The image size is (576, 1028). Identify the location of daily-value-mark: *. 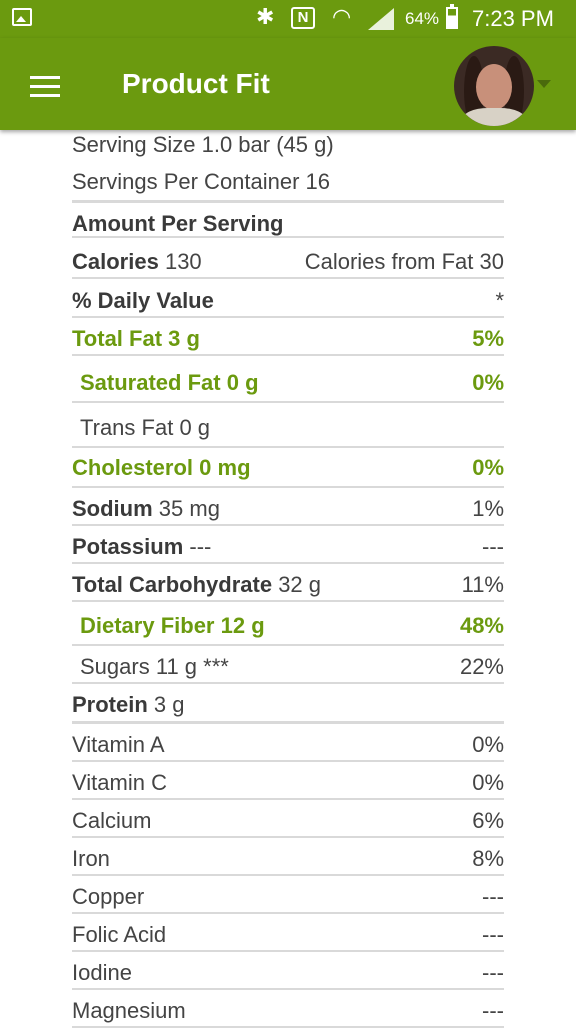
(499, 300).